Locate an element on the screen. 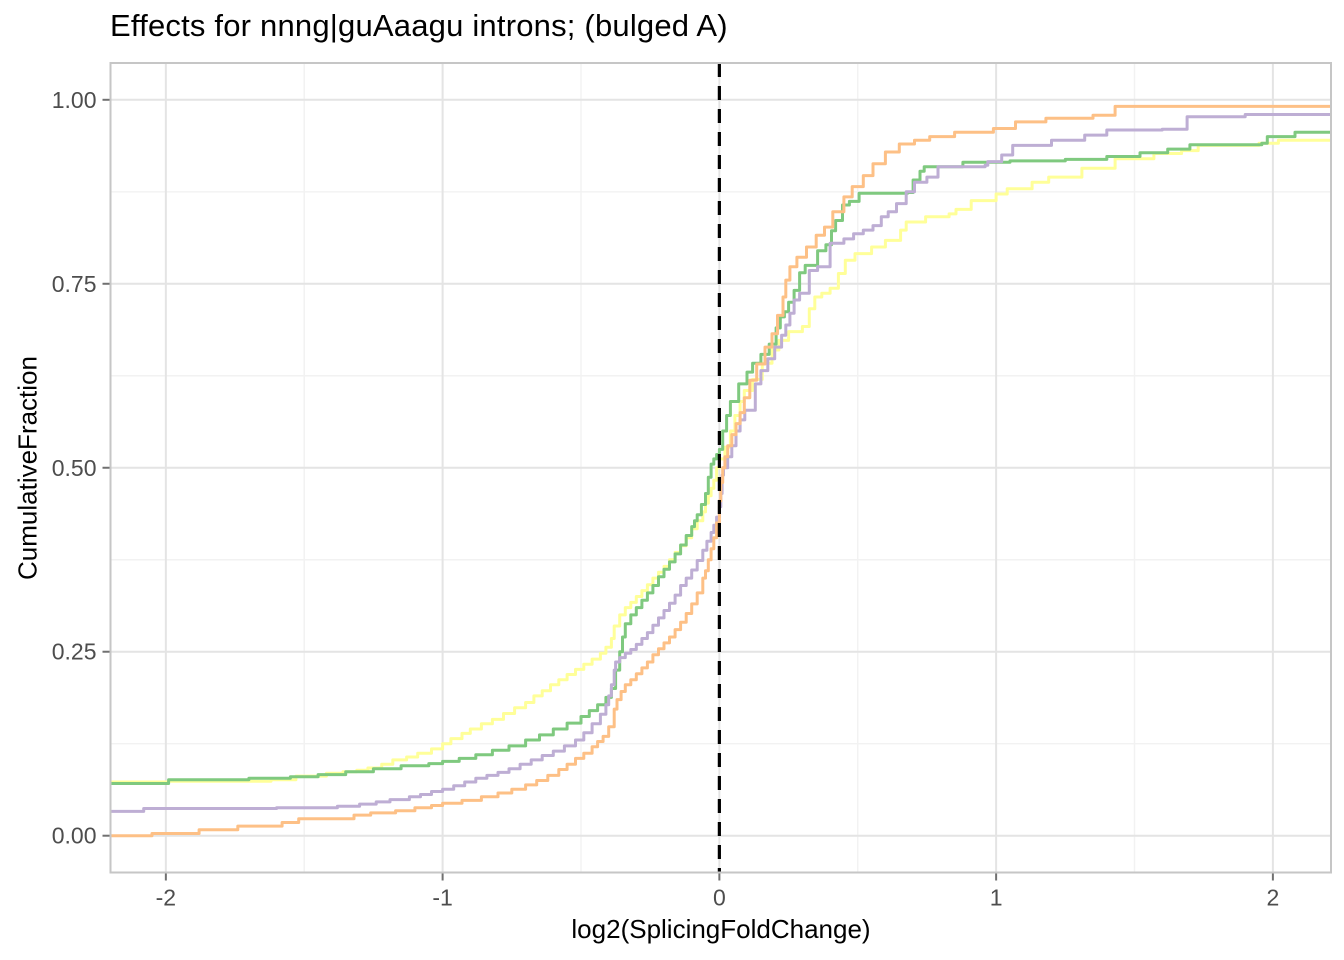 The width and height of the screenshot is (1344, 960). y-tick-label: 0.00 is located at coordinates (74, 836).